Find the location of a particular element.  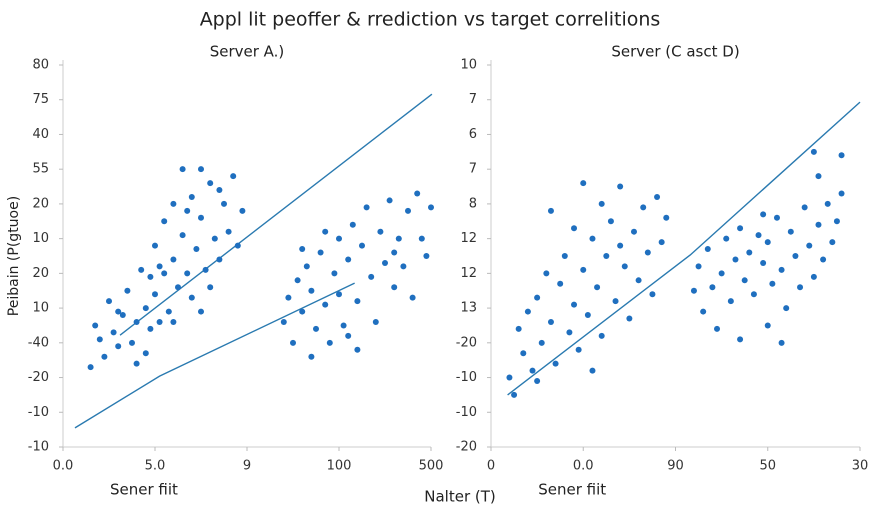

y-tick-label: 40 is located at coordinates (40, 134).